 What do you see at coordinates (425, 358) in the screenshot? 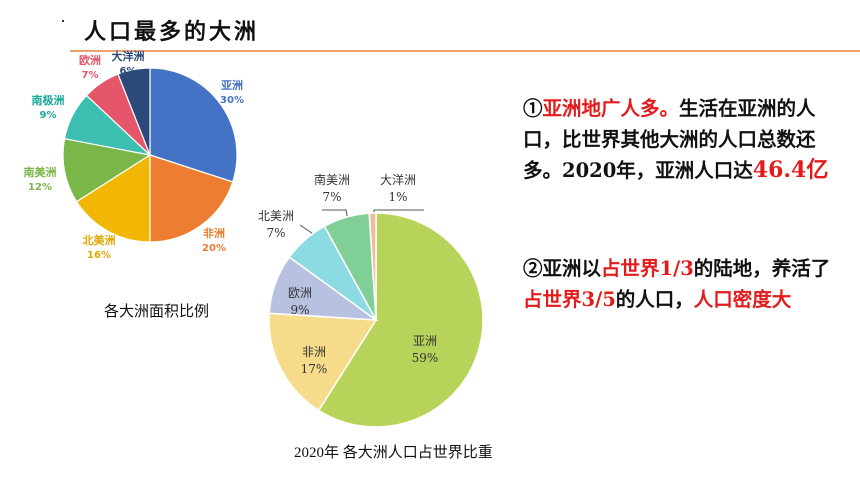
I see `slice-value-label: 59%` at bounding box center [425, 358].